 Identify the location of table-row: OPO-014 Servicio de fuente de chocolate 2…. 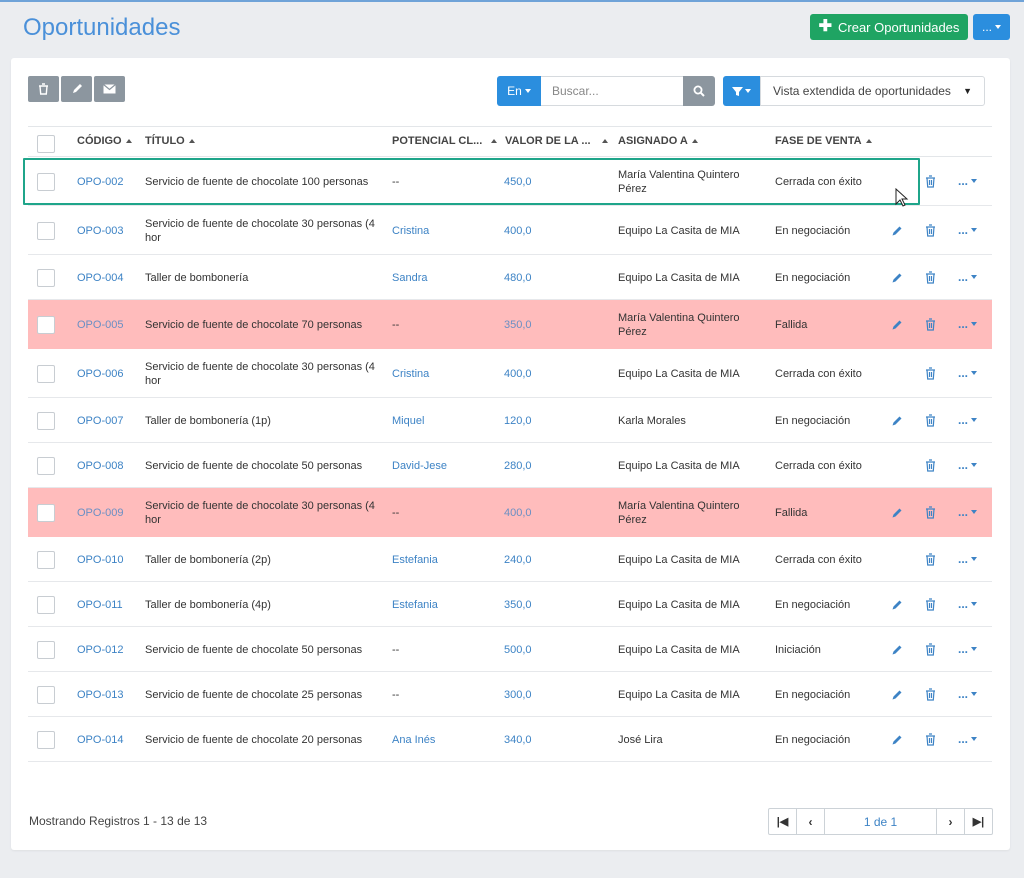
(510, 739).